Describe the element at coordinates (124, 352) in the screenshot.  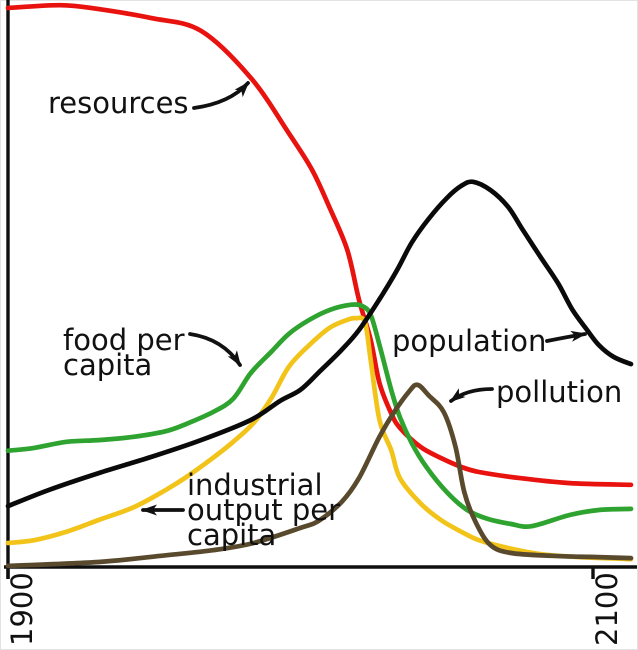
I see `annotation-label-food-per-capita: food per capita` at that location.